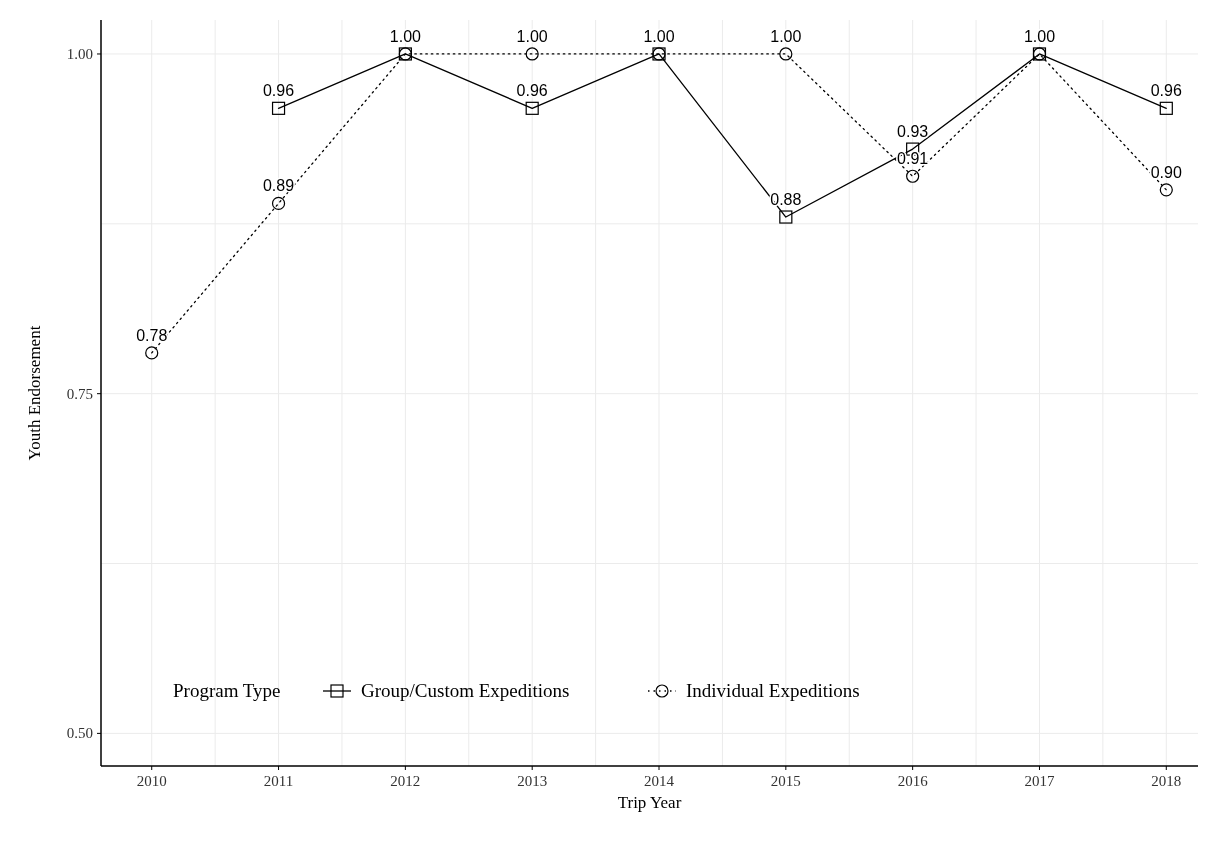 This screenshot has height=842, width=1217. What do you see at coordinates (913, 781) in the screenshot?
I see `x-tick-label: 2016` at bounding box center [913, 781].